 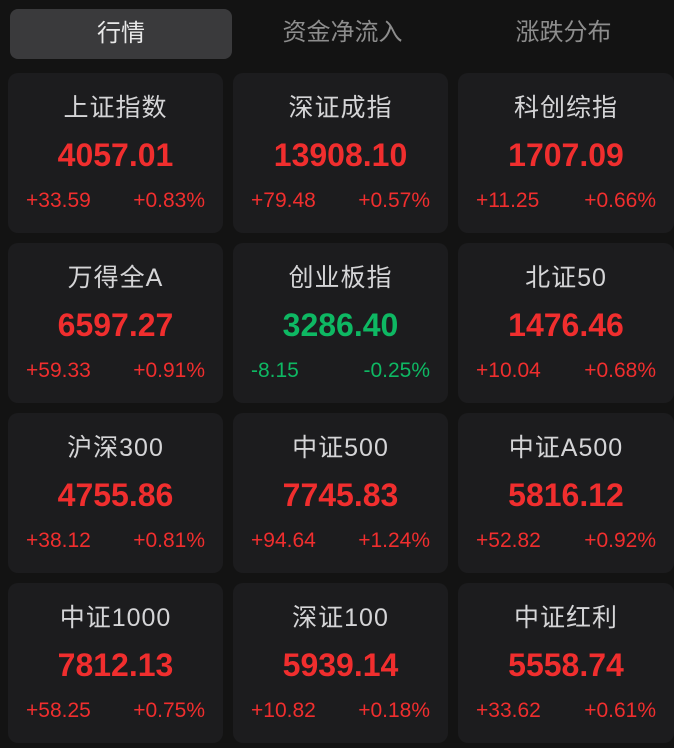 I want to click on index-change-pct: +1.24%, so click(x=394, y=540).